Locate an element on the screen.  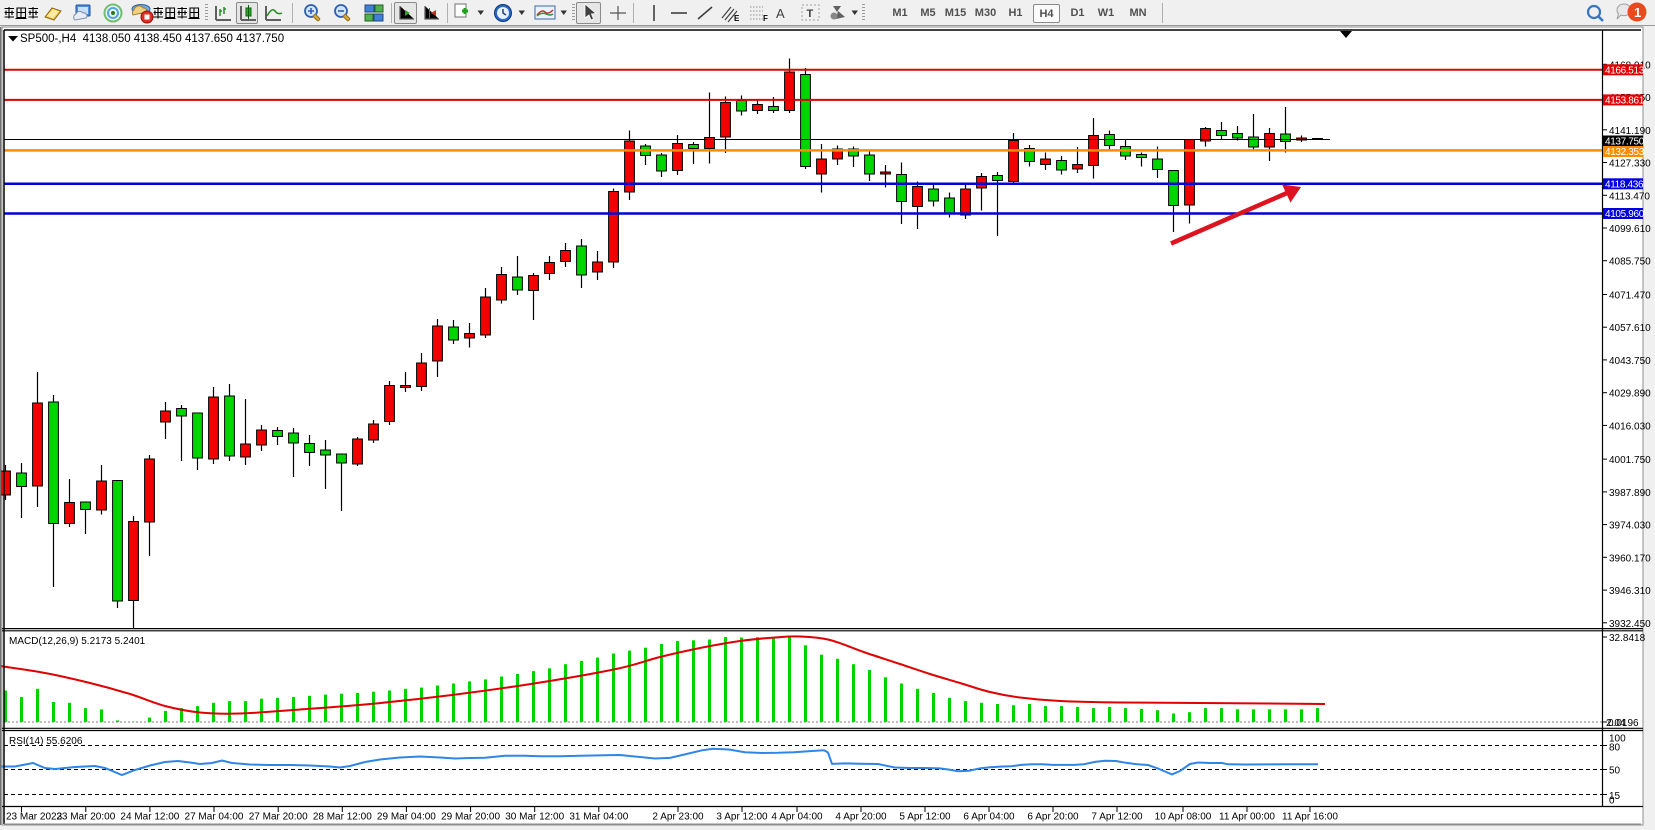
svg-text: 4118.436 is located at coordinates (1624, 185).